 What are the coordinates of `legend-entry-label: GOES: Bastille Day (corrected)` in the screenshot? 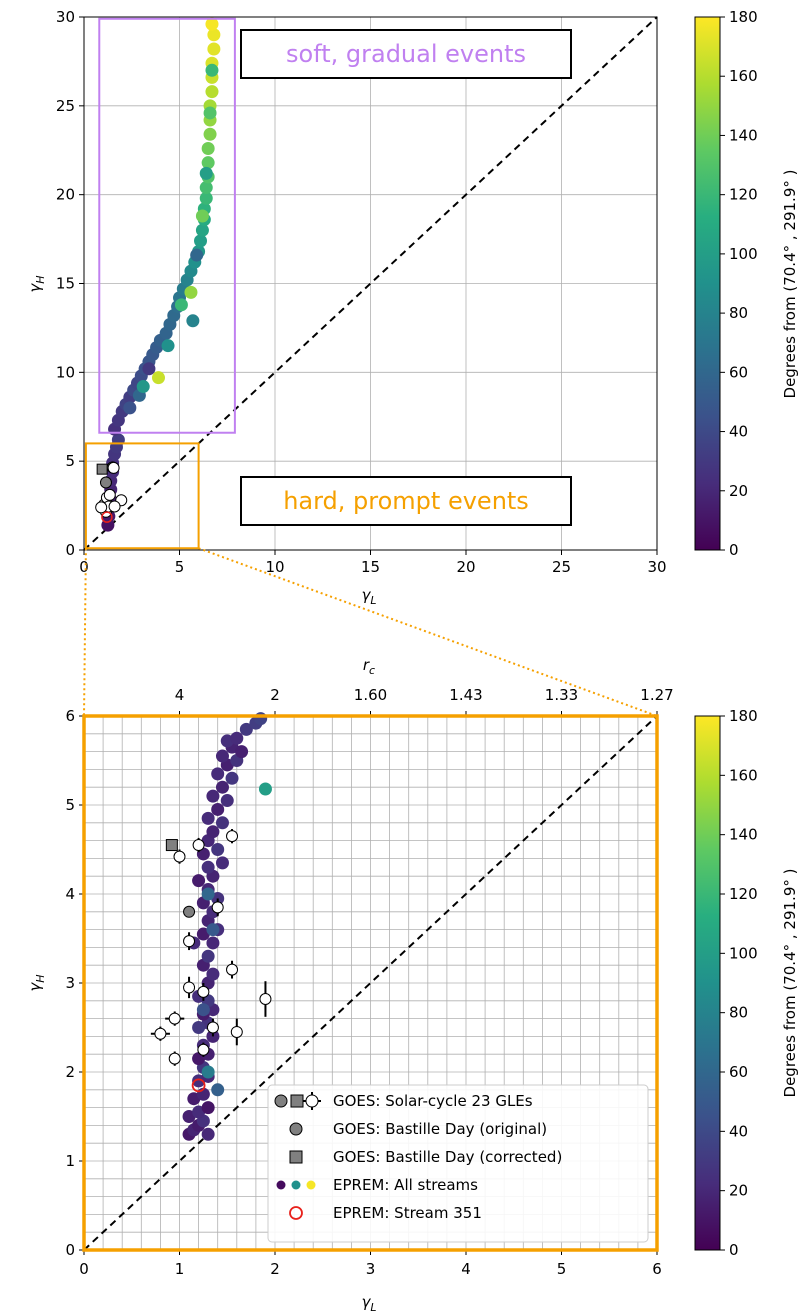 It's located at (447, 1157).